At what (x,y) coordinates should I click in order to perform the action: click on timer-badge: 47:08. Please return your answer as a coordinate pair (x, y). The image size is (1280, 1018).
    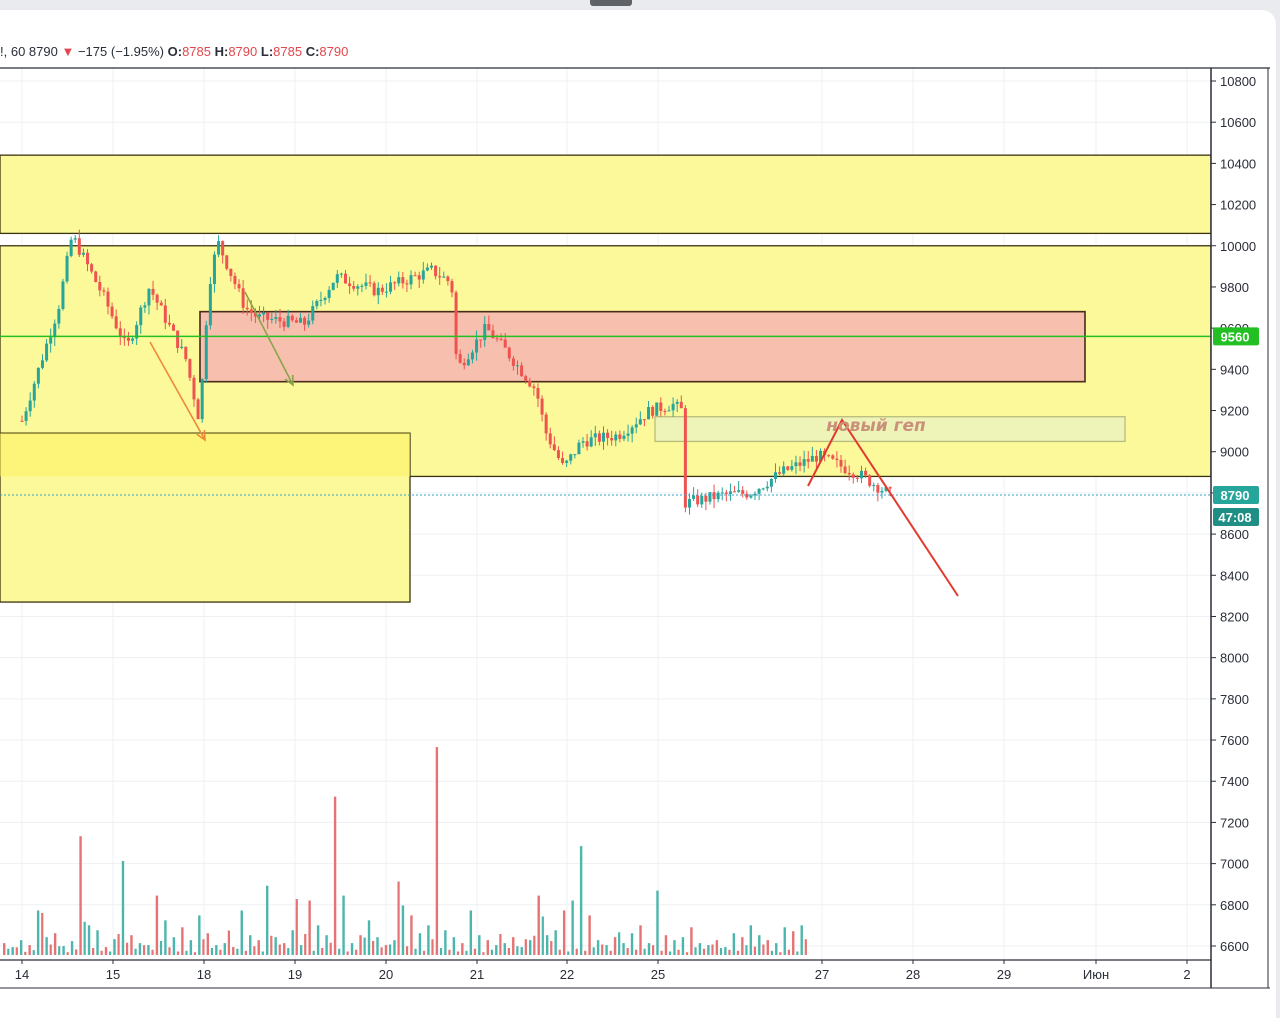
    Looking at the image, I should click on (1234, 517).